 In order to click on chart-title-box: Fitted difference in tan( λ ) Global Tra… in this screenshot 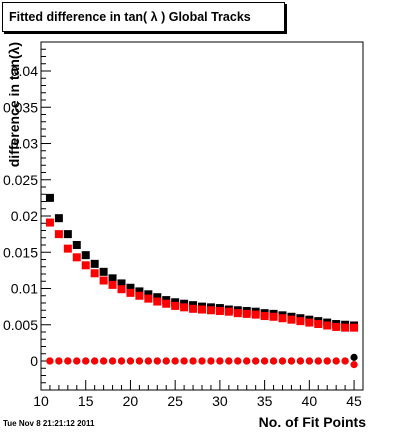, I will do `click(143, 17)`.